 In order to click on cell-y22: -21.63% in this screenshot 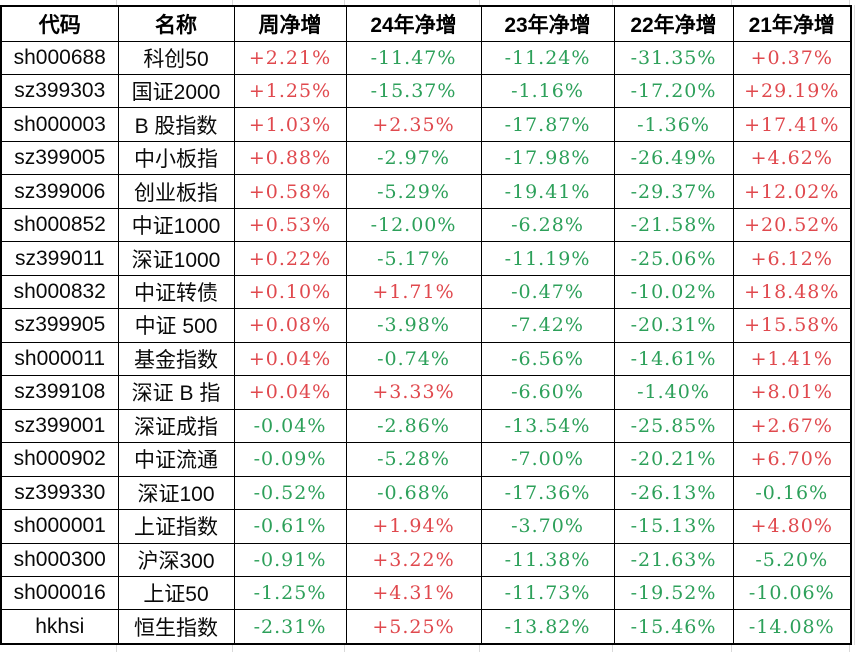, I will do `click(673, 560)`.